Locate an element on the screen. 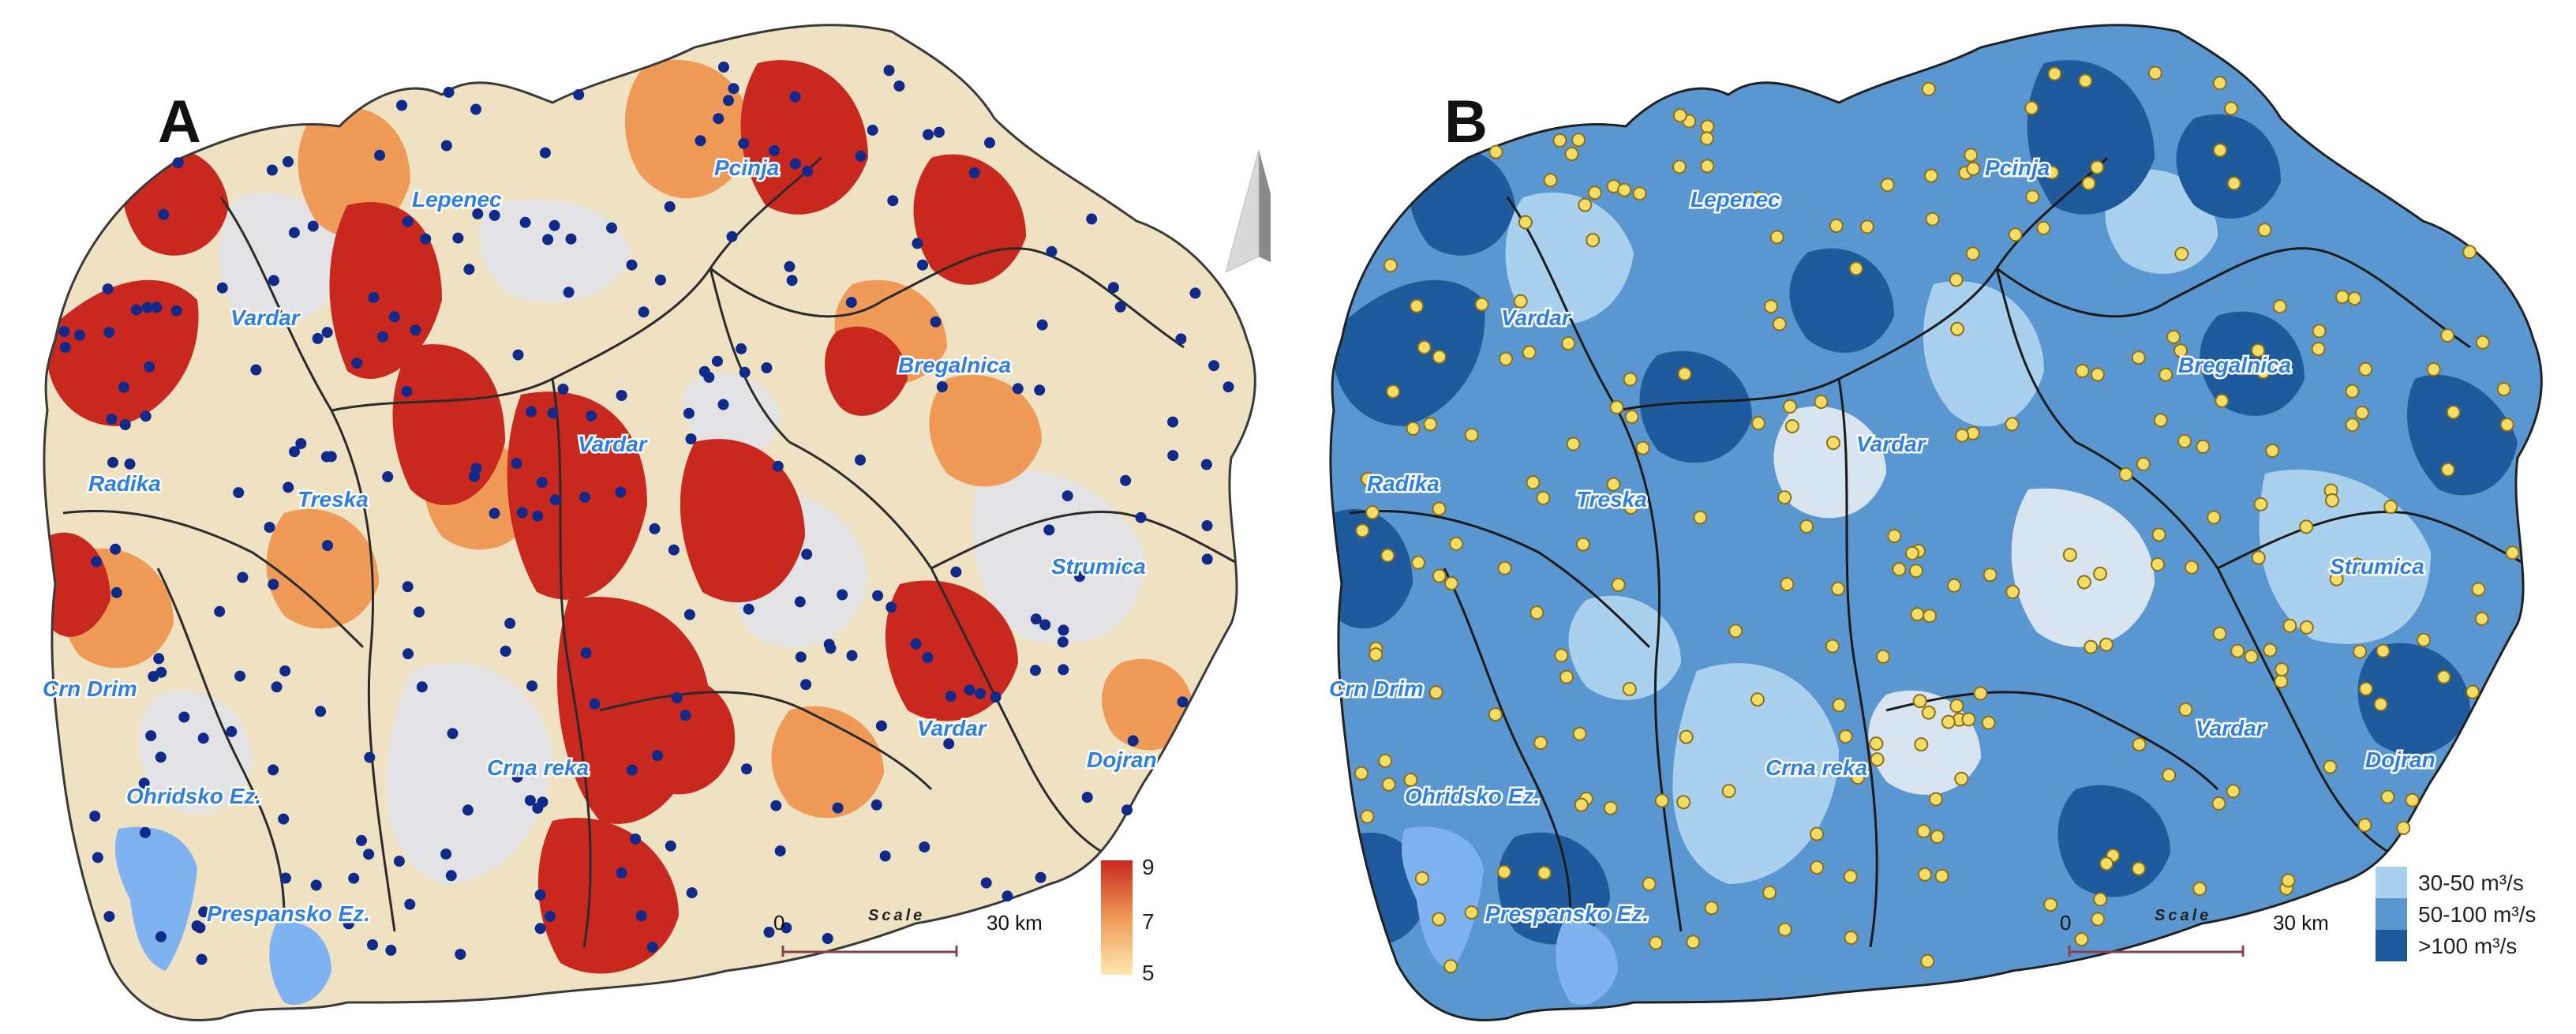 Image resolution: width=2576 pixels, height=1034 pixels. panel-letter-a: A is located at coordinates (179, 121).